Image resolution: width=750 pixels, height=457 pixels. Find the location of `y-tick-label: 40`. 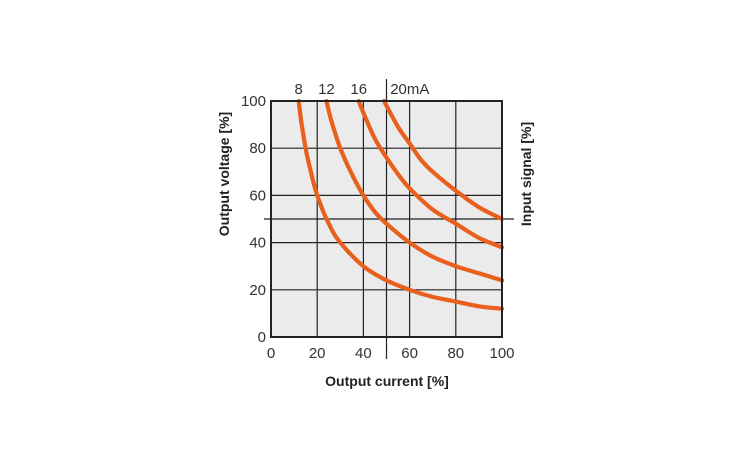

y-tick-label: 40 is located at coordinates (257, 243).